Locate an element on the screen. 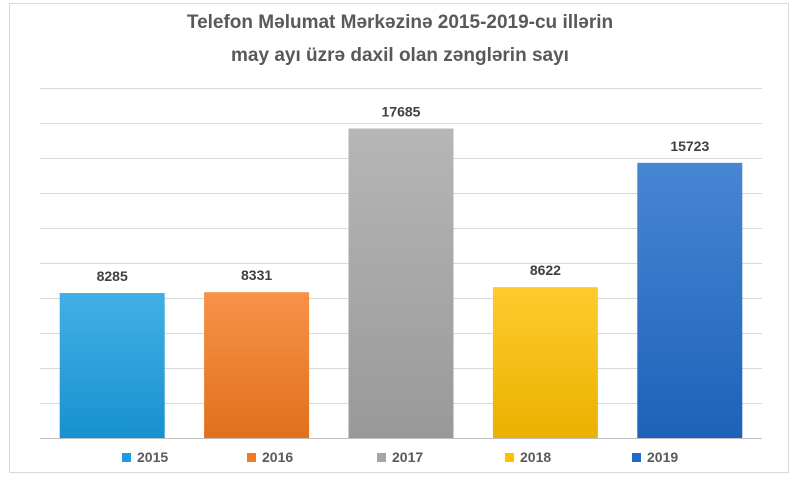  data-label-2017: 17685 is located at coordinates (401, 112).